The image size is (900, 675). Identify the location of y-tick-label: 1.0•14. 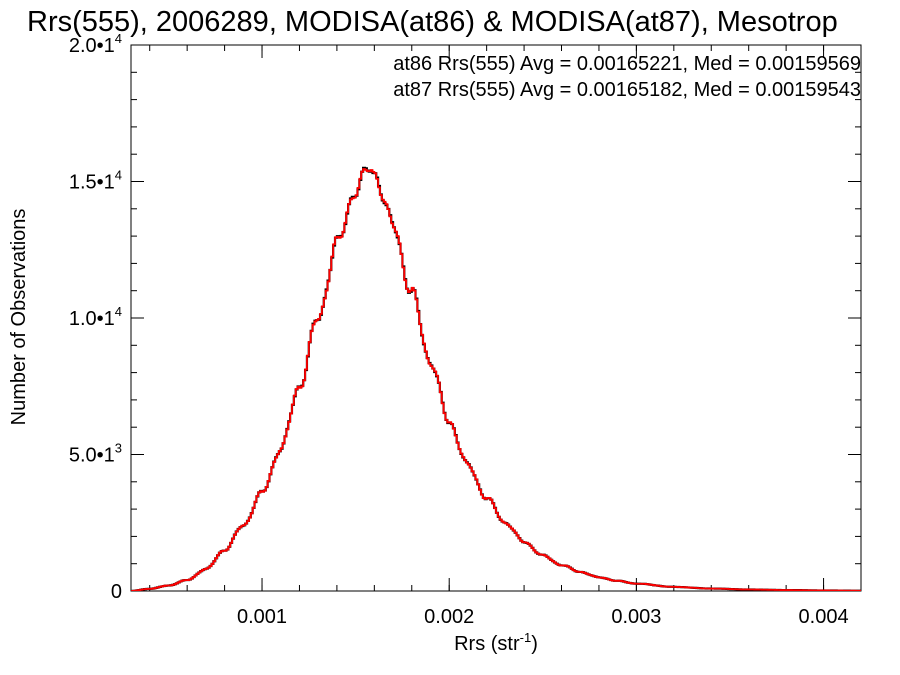
(95, 317).